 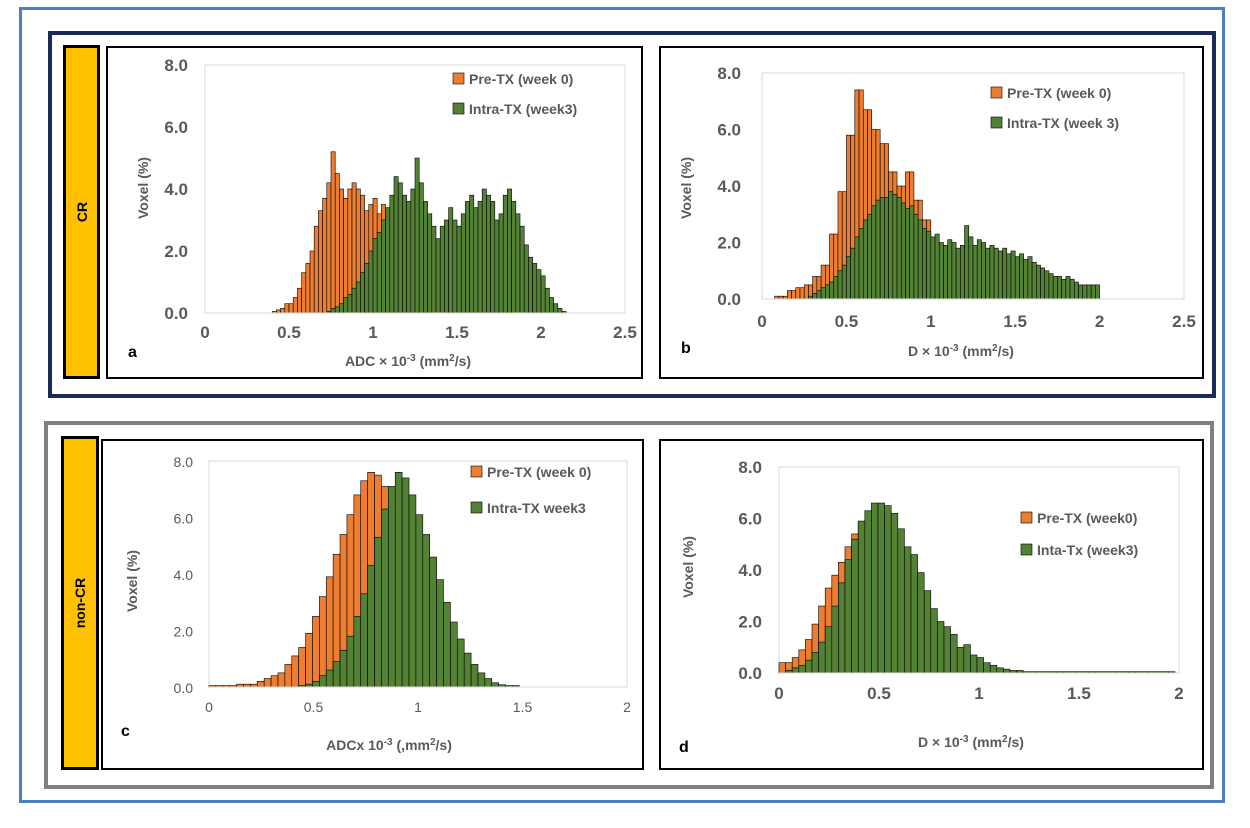 What do you see at coordinates (372, 332) in the screenshot?
I see `xtick-a-2: 1` at bounding box center [372, 332].